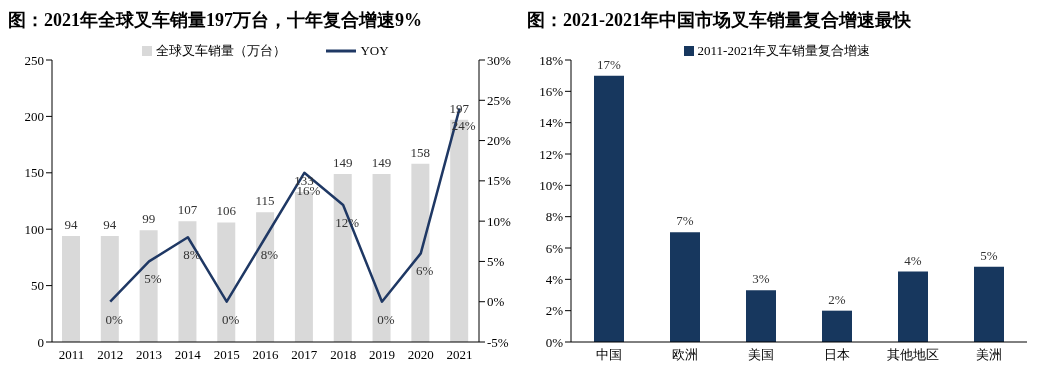 Image resolution: width=1050 pixels, height=380 pixels. Describe the element at coordinates (499, 141) in the screenshot. I see `y2-tick-label: 20%` at that location.